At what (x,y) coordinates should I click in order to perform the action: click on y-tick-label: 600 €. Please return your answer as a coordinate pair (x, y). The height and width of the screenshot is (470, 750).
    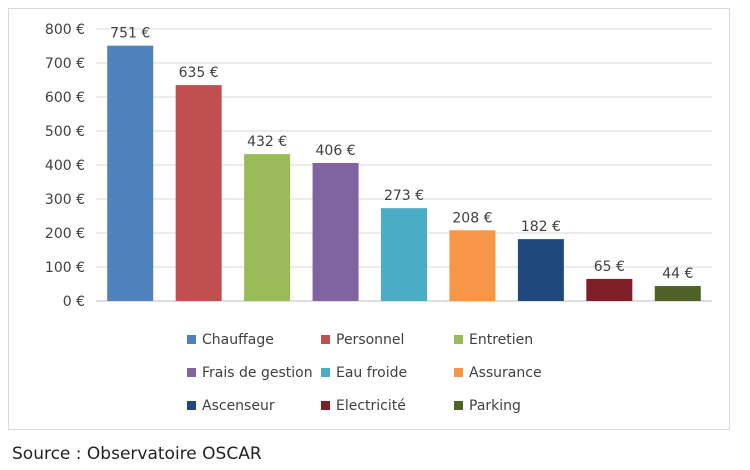
    Looking at the image, I should click on (65, 98).